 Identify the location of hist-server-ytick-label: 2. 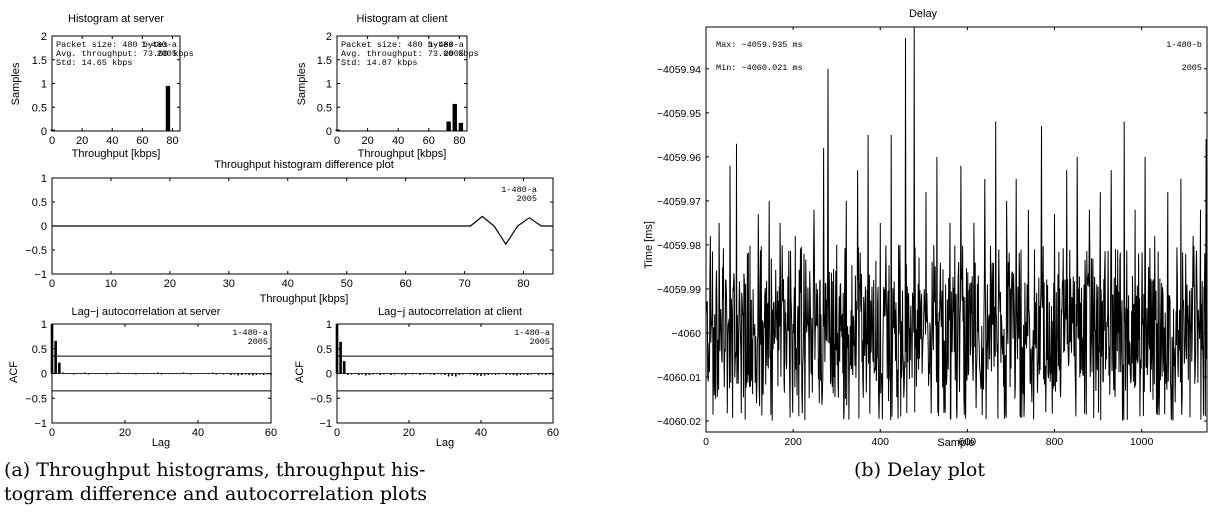
(44, 37).